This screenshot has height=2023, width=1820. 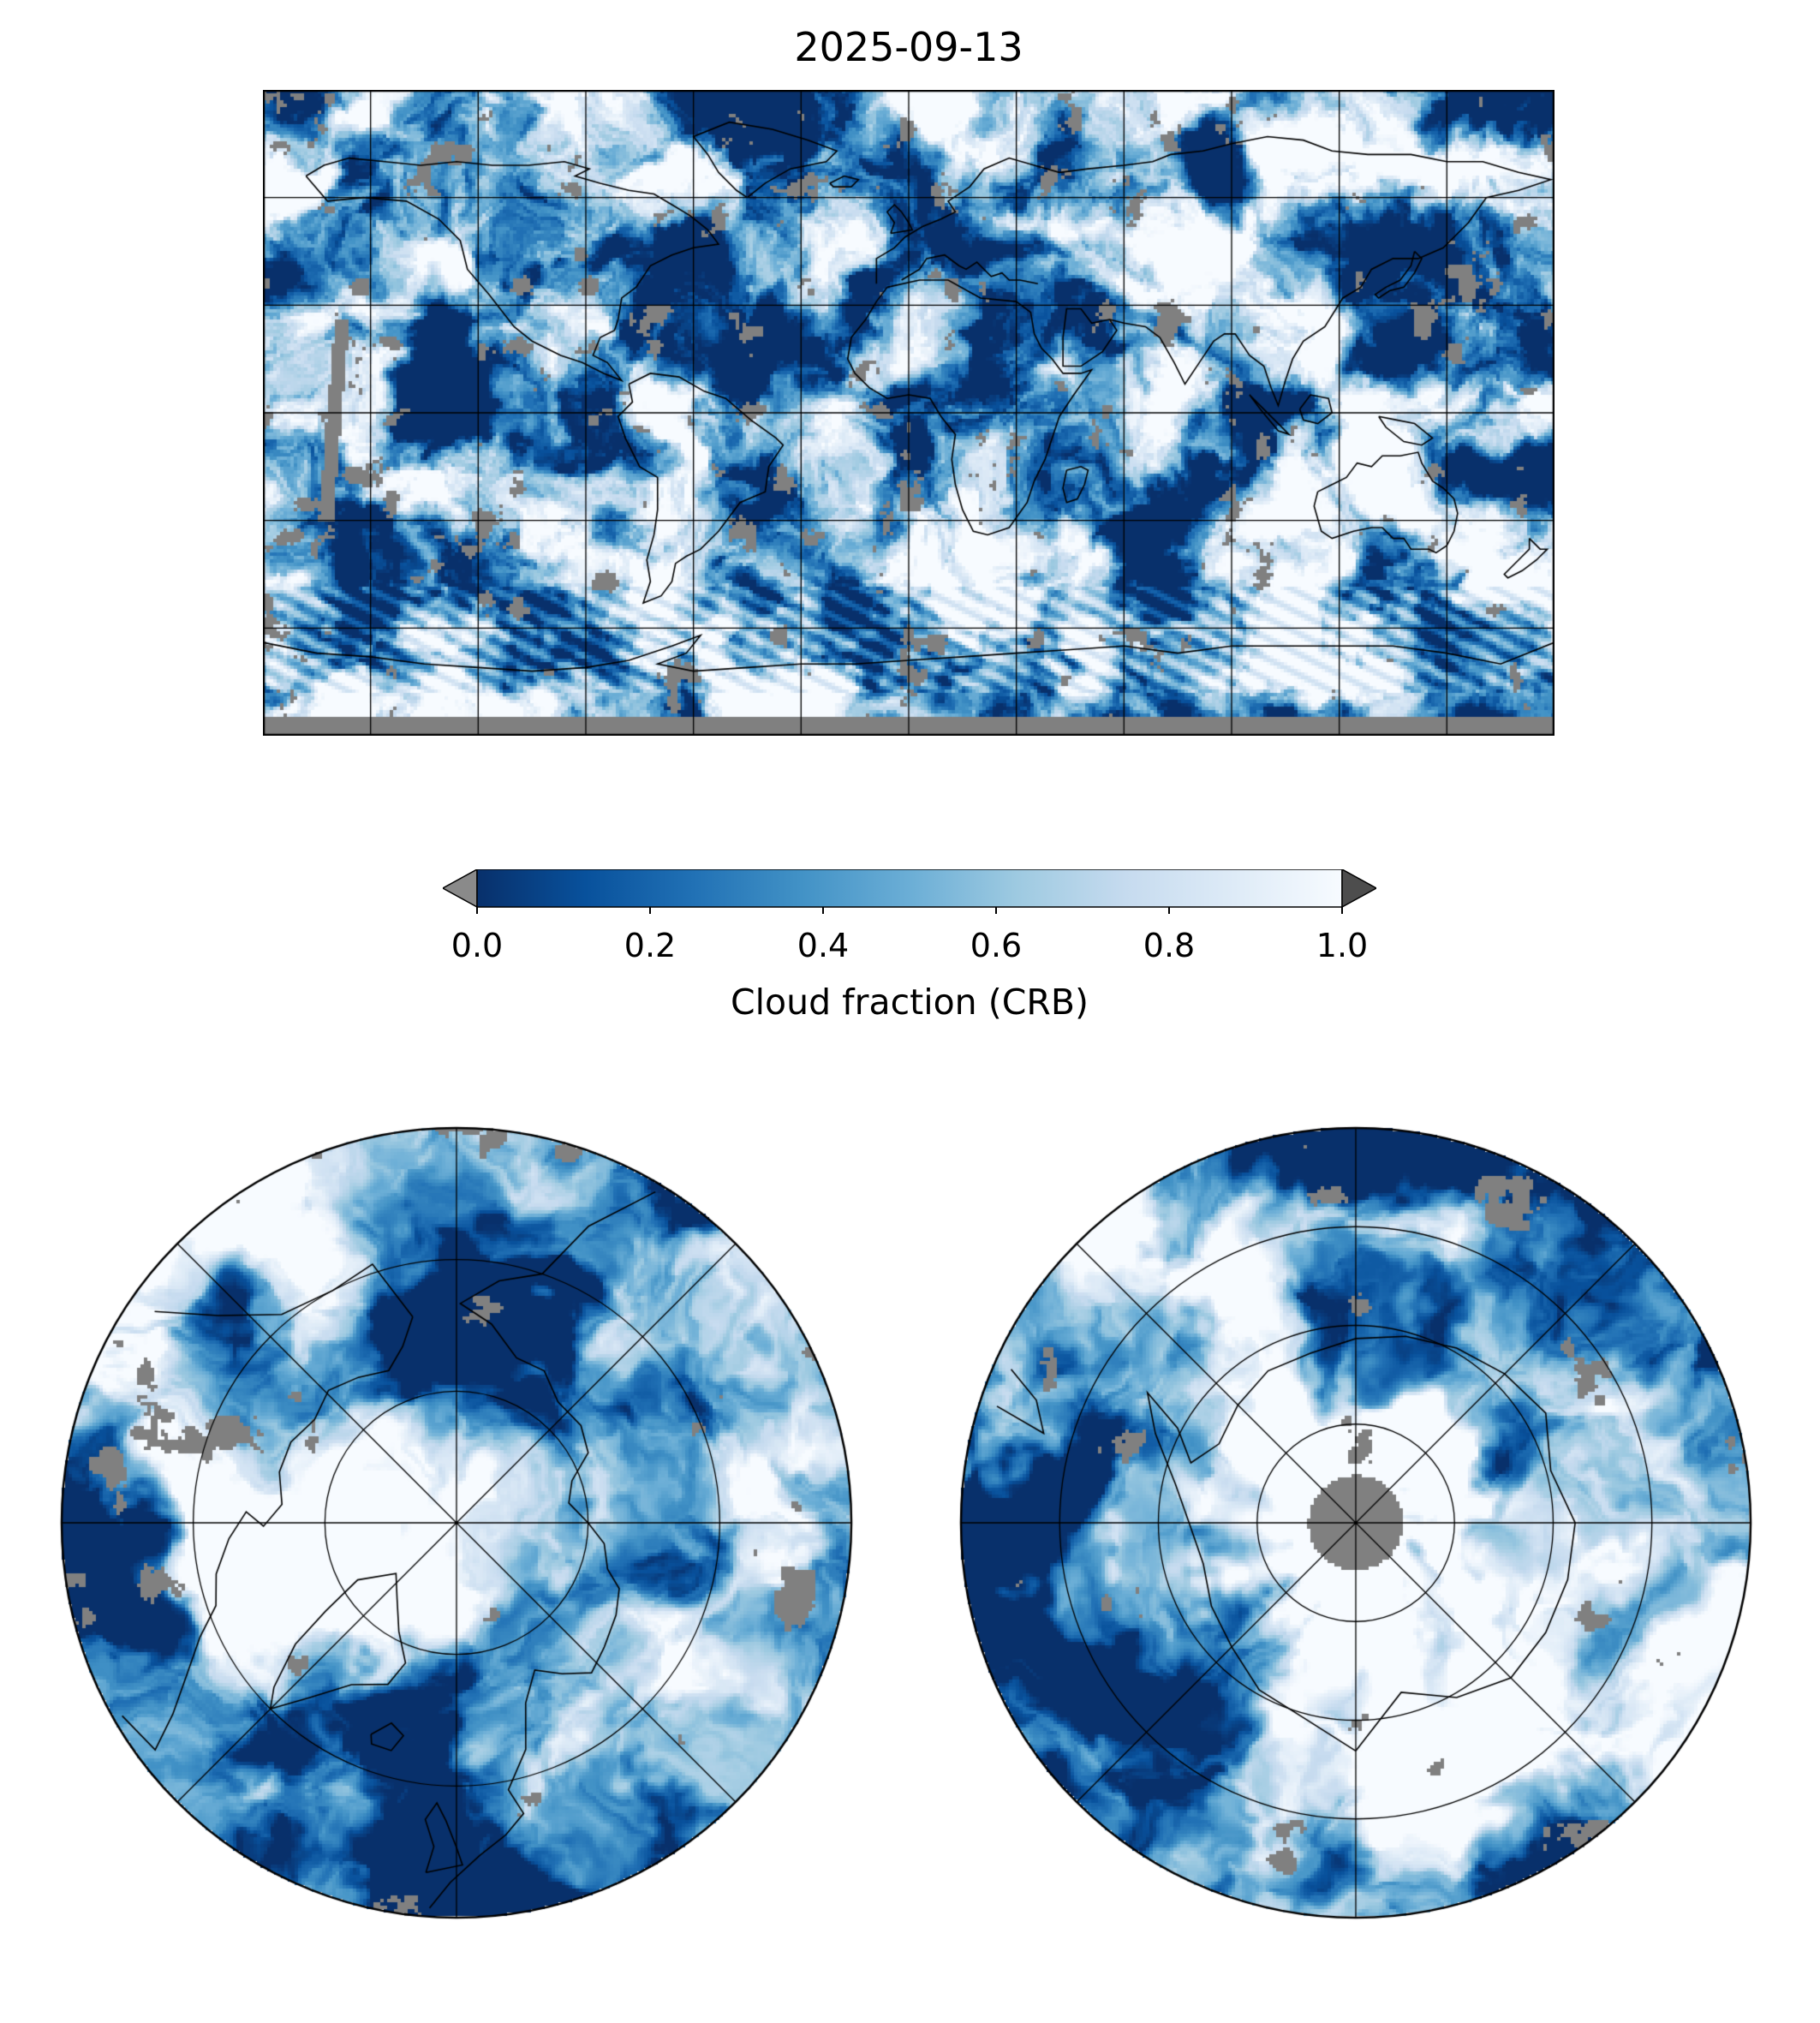 I want to click on colorbar-tick-label: 0.0, so click(x=477, y=946).